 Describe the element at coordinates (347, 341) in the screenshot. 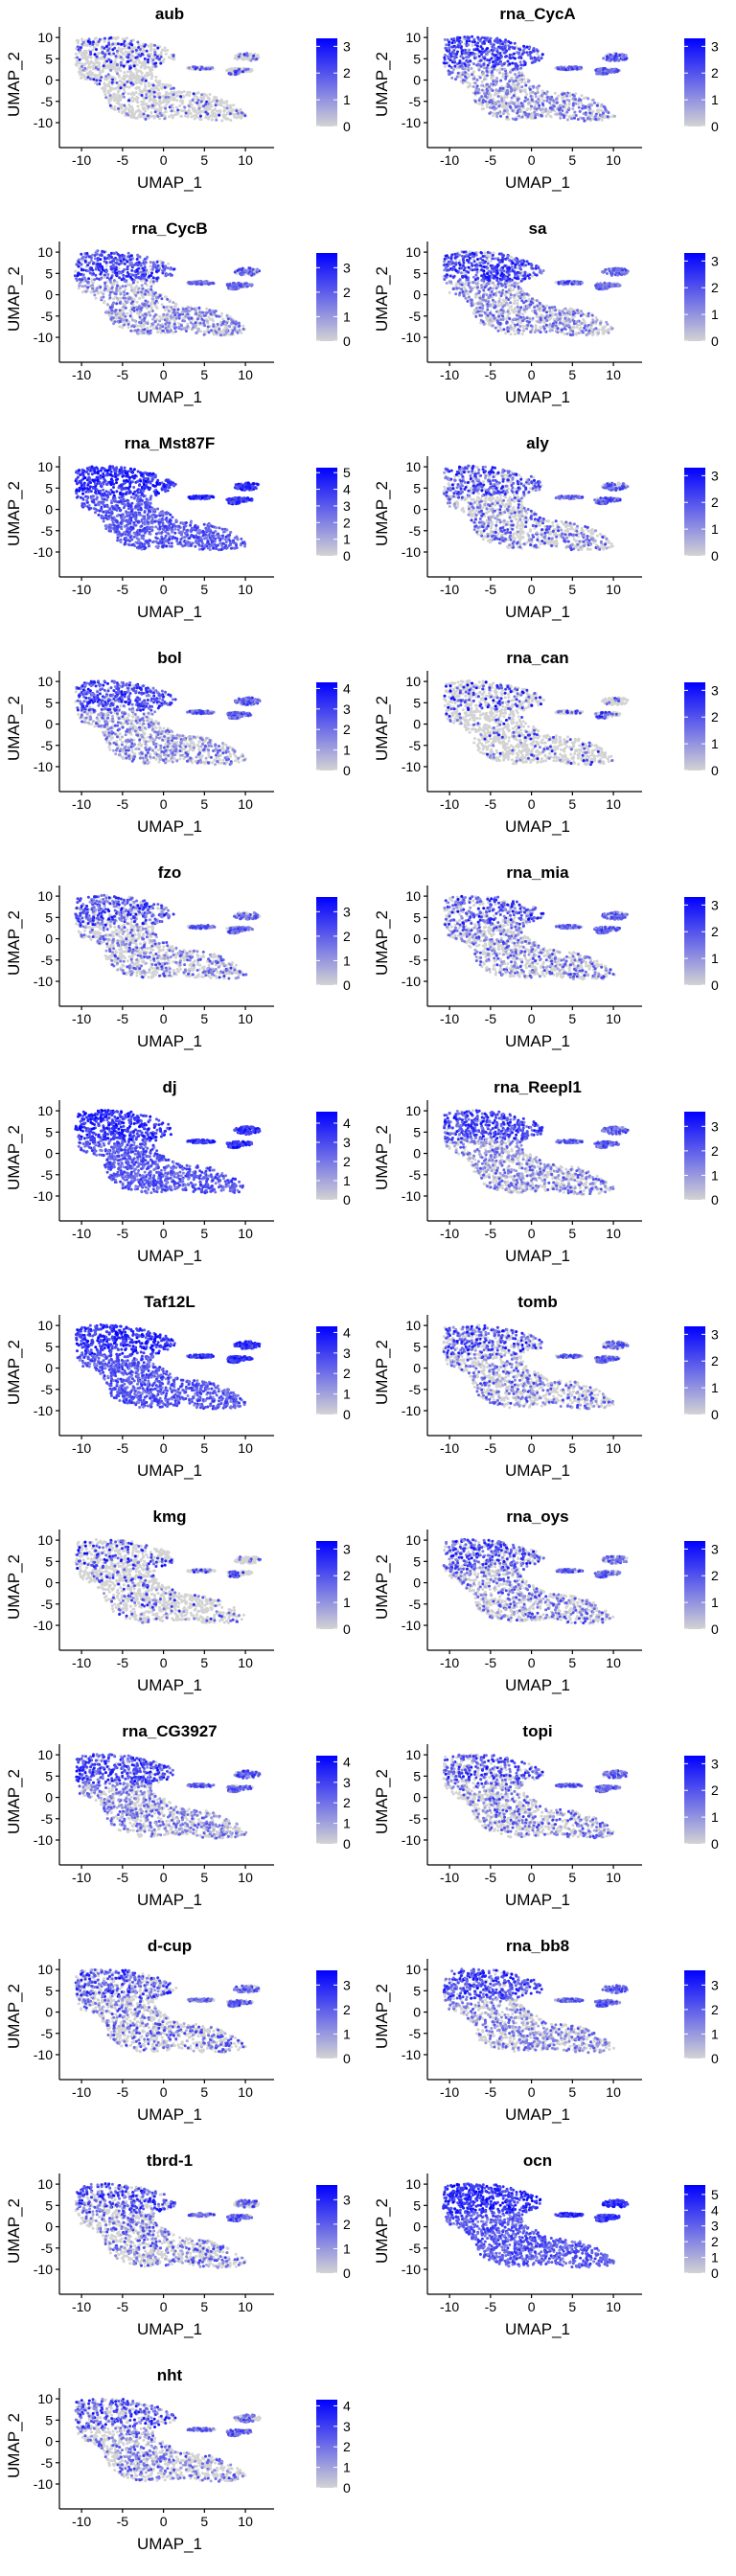

I see `legend-label: 0` at that location.